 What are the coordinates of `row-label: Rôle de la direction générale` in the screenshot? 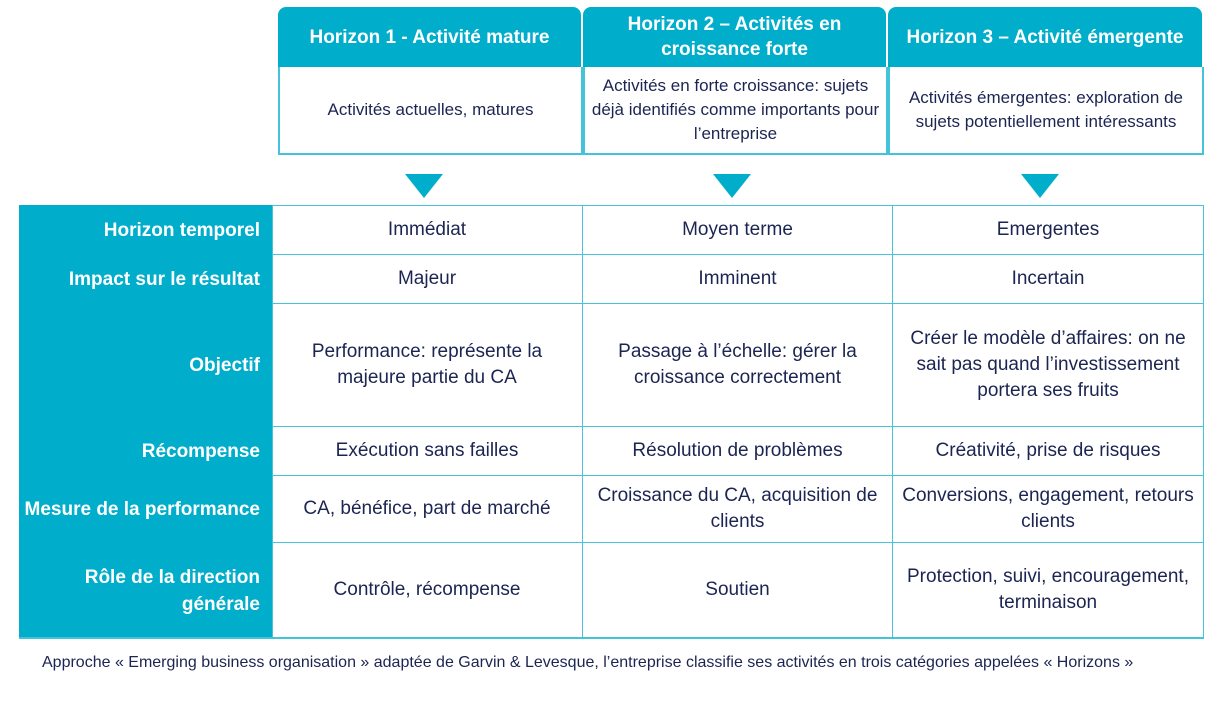 It's located at (172, 590).